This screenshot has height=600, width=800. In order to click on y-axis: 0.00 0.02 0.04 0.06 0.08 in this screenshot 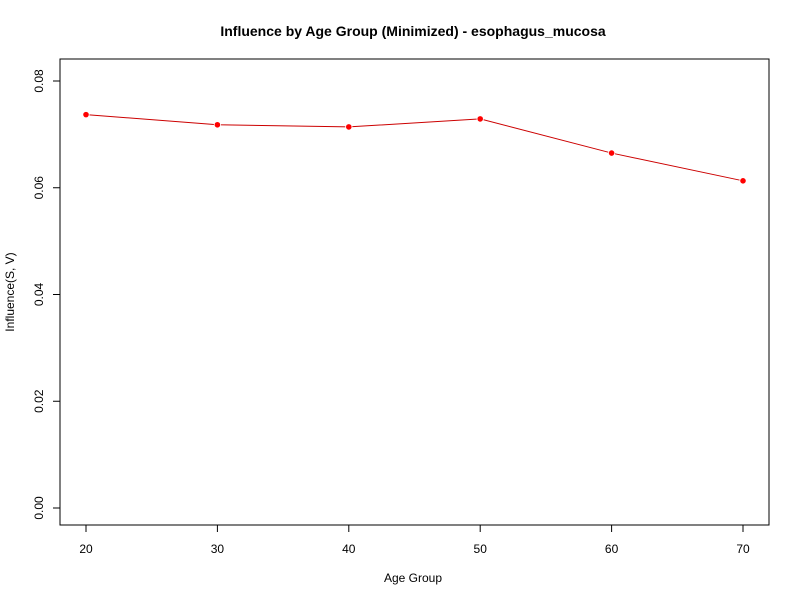, I will do `click(46, 294)`.